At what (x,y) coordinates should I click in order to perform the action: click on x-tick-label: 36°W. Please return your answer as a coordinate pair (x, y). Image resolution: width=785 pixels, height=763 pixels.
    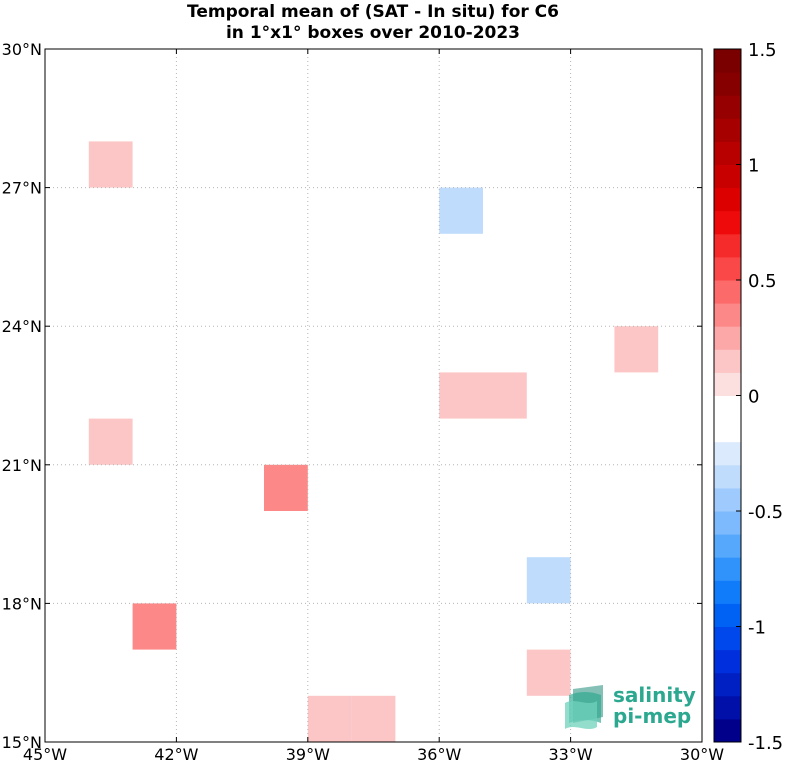
    Looking at the image, I should click on (439, 754).